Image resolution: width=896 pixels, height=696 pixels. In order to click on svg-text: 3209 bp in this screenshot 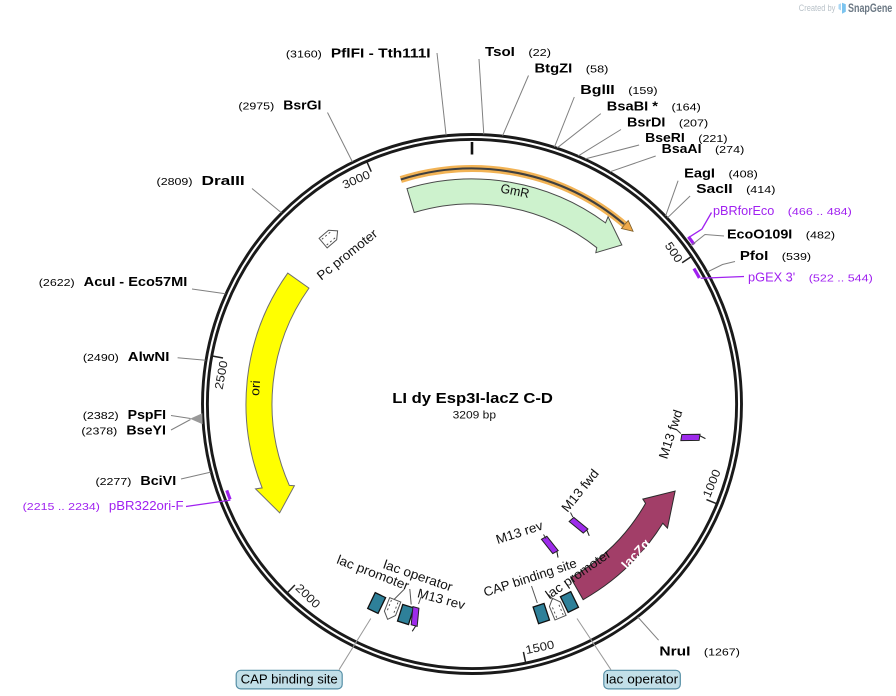, I will do `click(474, 415)`.